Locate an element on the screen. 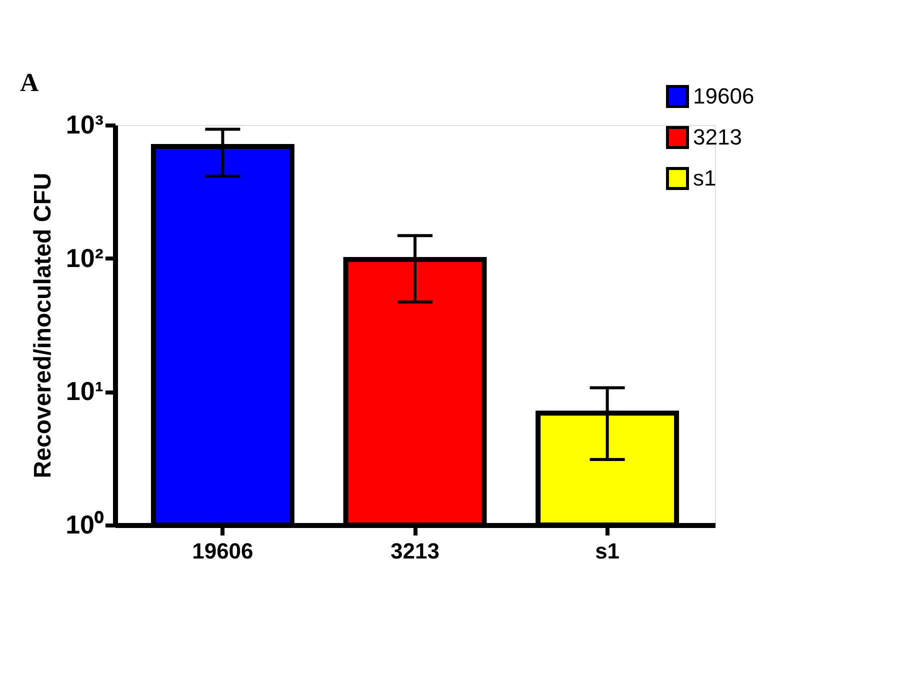 This screenshot has width=920, height=677. x-tick-label: 3213 is located at coordinates (415, 551).